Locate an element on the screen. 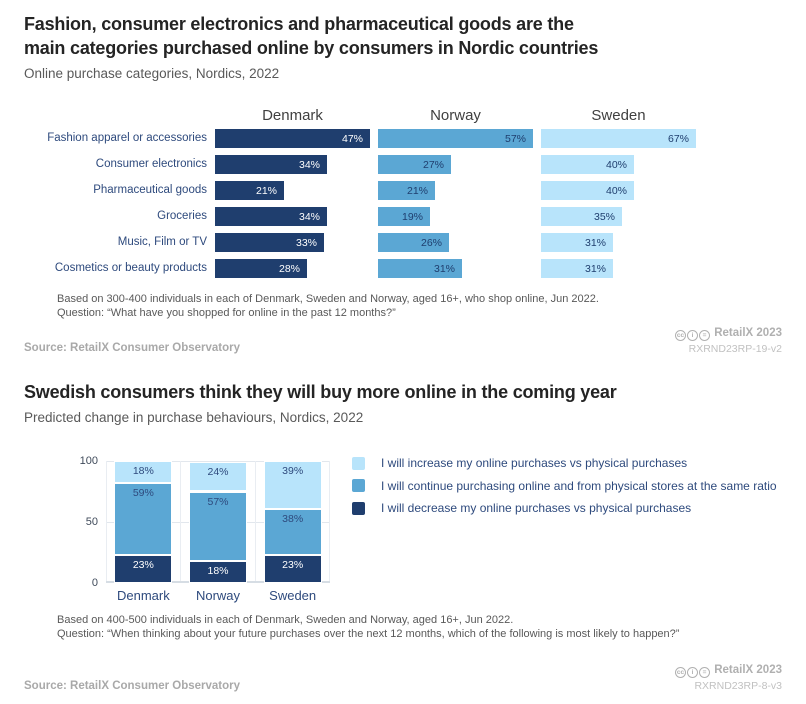 The image size is (806, 704). chart1-brand-line: cc i = RetailX 2023 is located at coordinates (641, 334).